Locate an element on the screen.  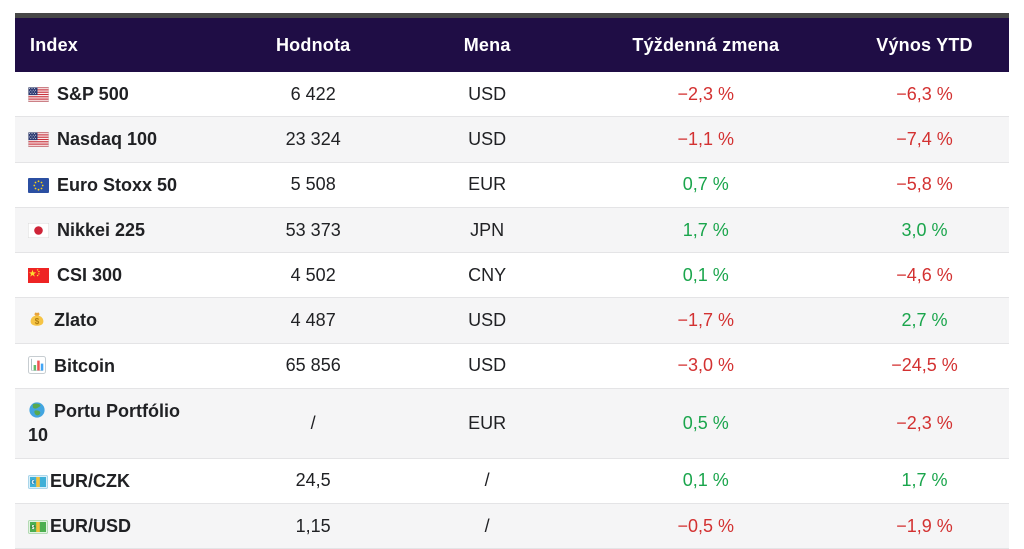
weekly-change-cell: −1,7 % is located at coordinates (705, 320).